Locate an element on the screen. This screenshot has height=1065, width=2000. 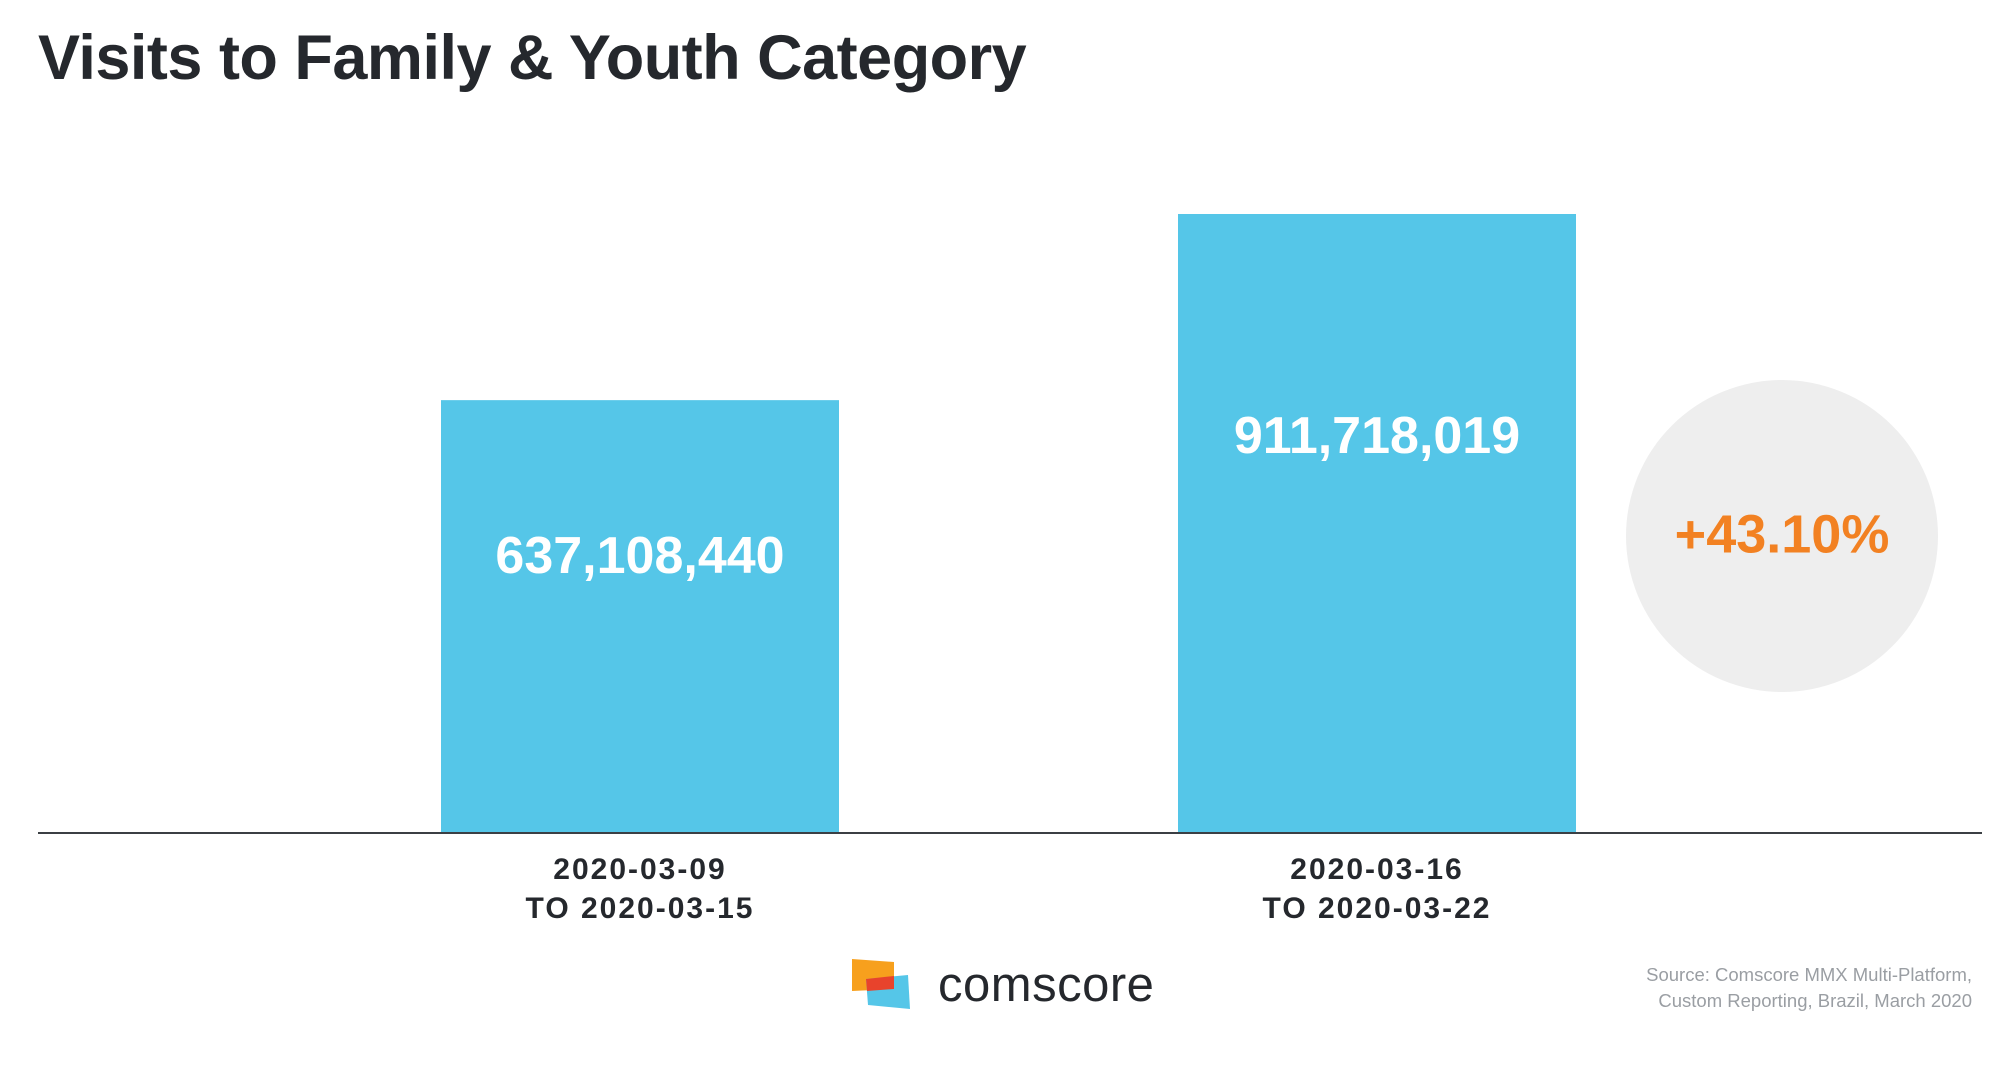
source-line-1: Source: Comscore MMX Multi-Platform, is located at coordinates (1809, 974).